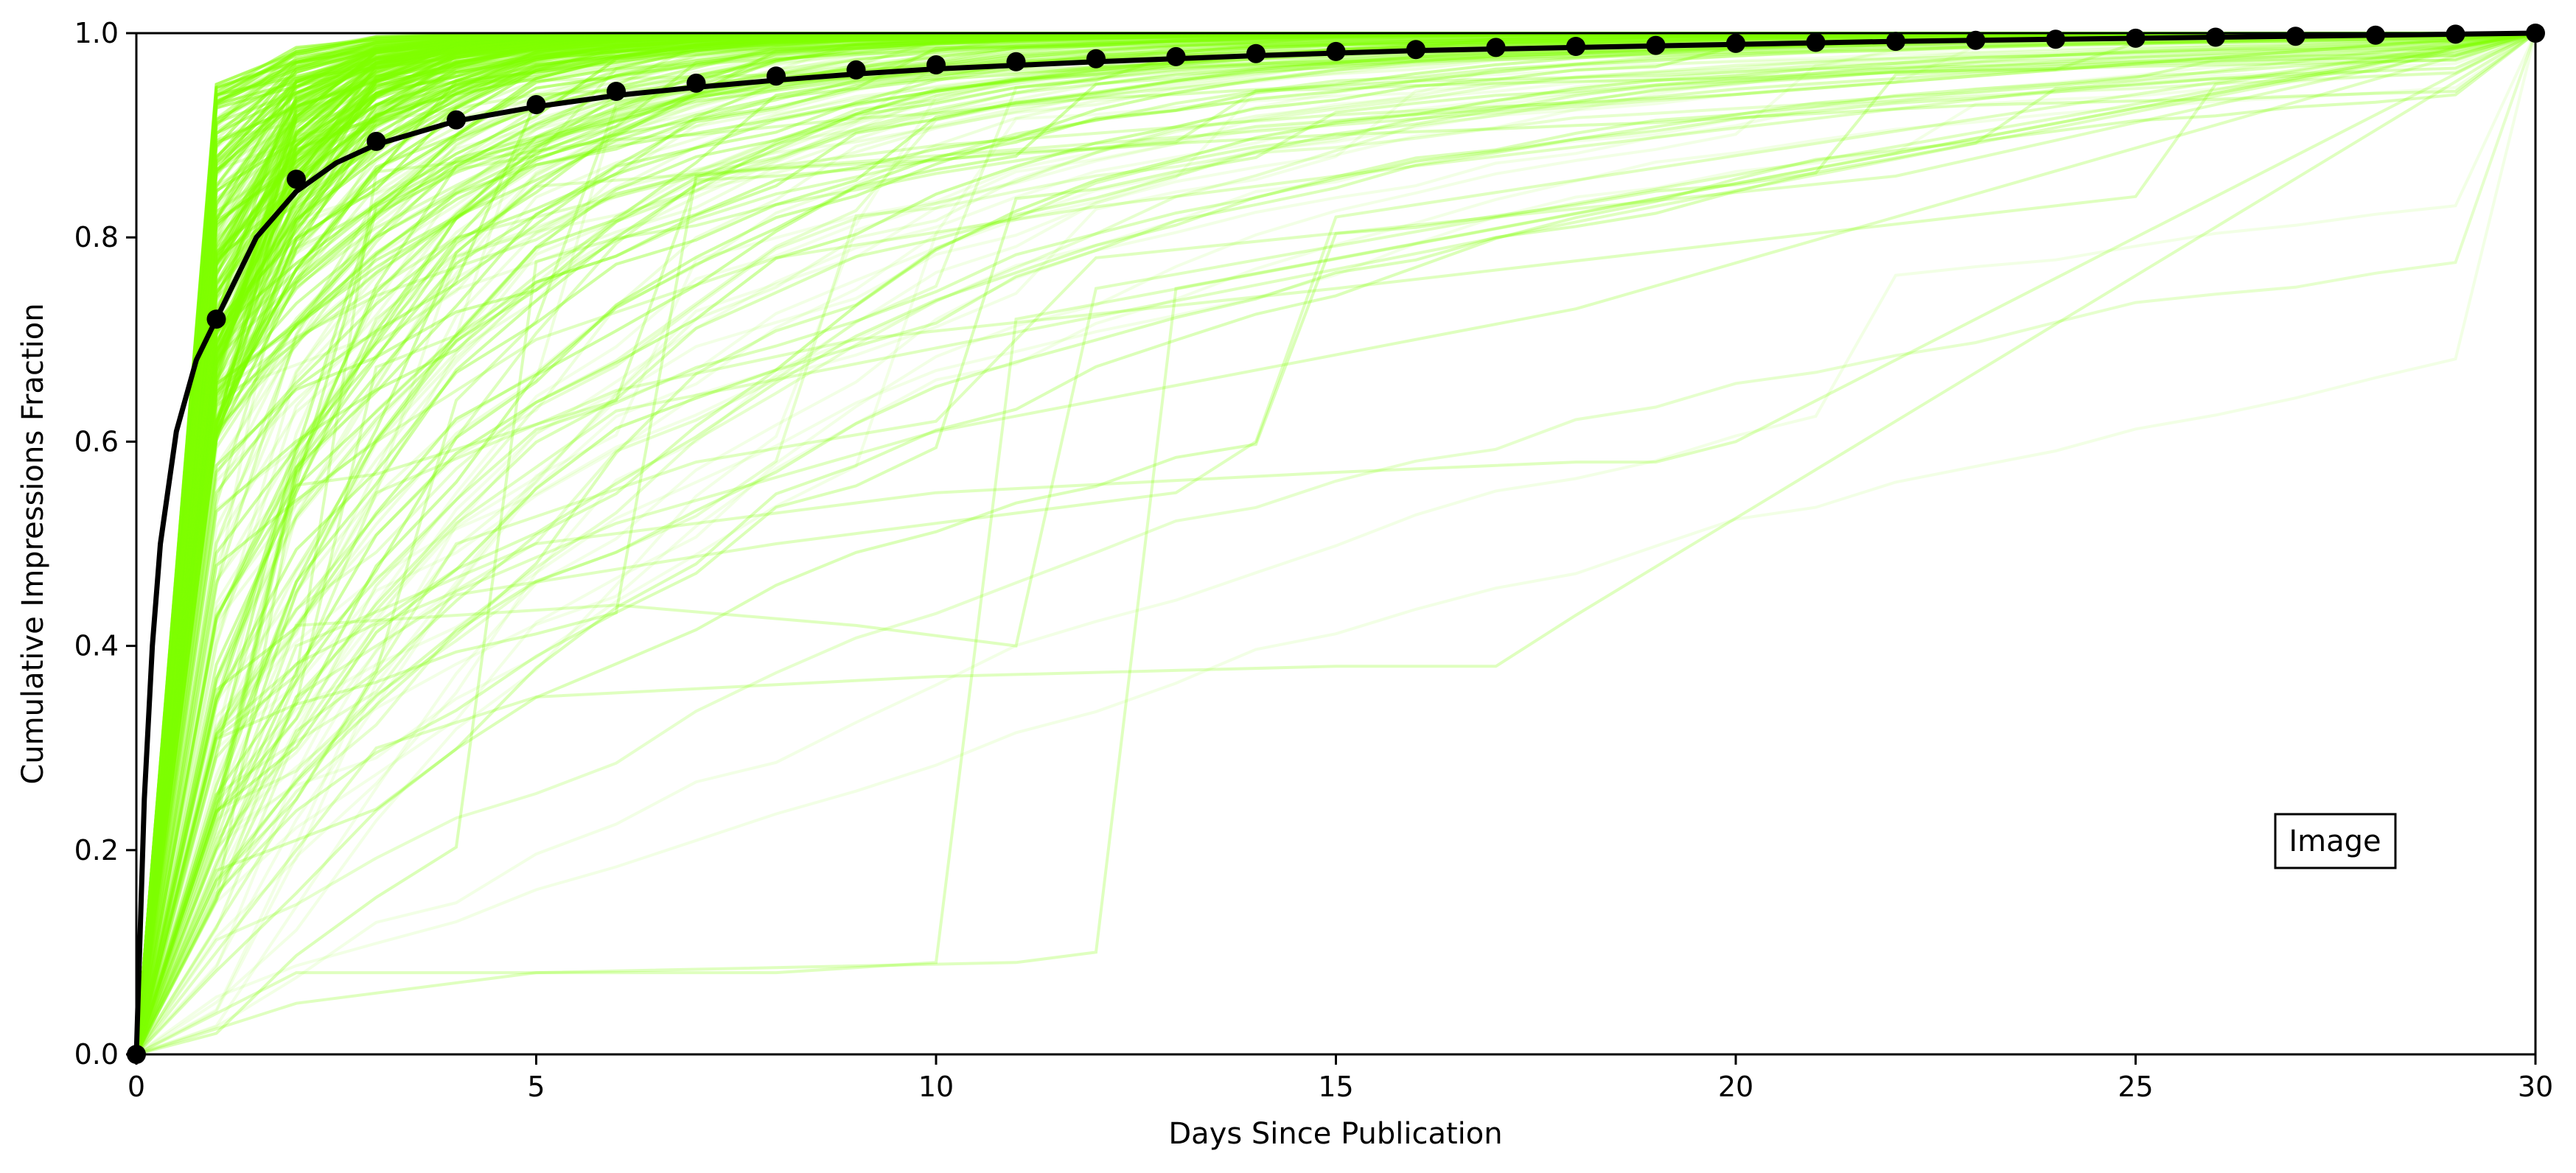 Image resolution: width=2576 pixels, height=1173 pixels. Describe the element at coordinates (105, 544) in the screenshot. I see `y-axis-ticks: 0.0 0.2 0.4 0.6 0.8 1.0` at that location.